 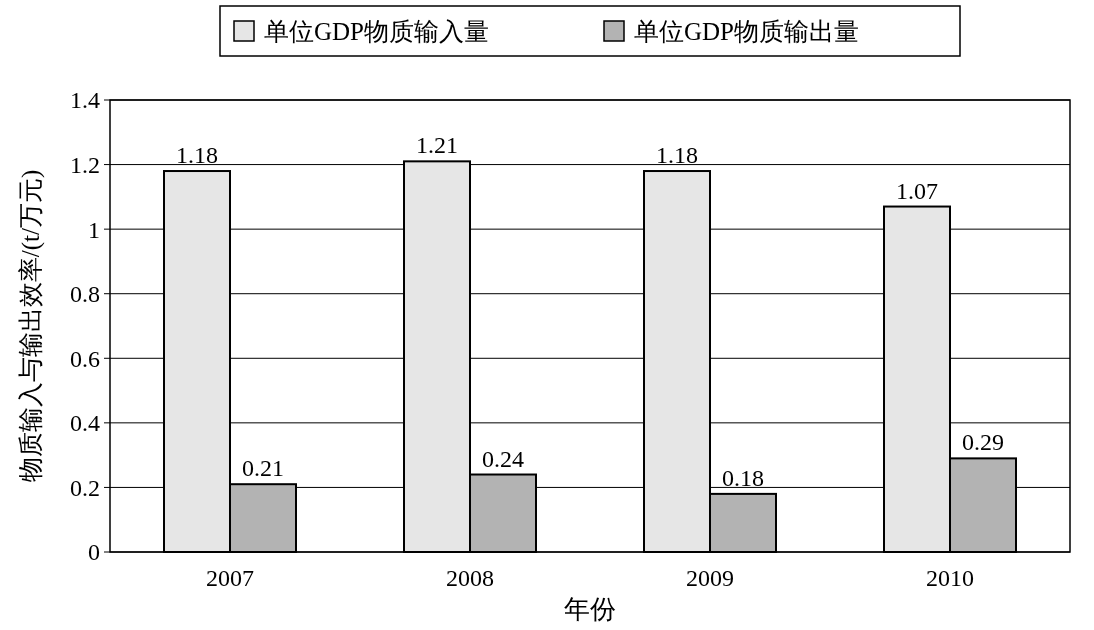 I want to click on data-label: 0.24, so click(x=503, y=458).